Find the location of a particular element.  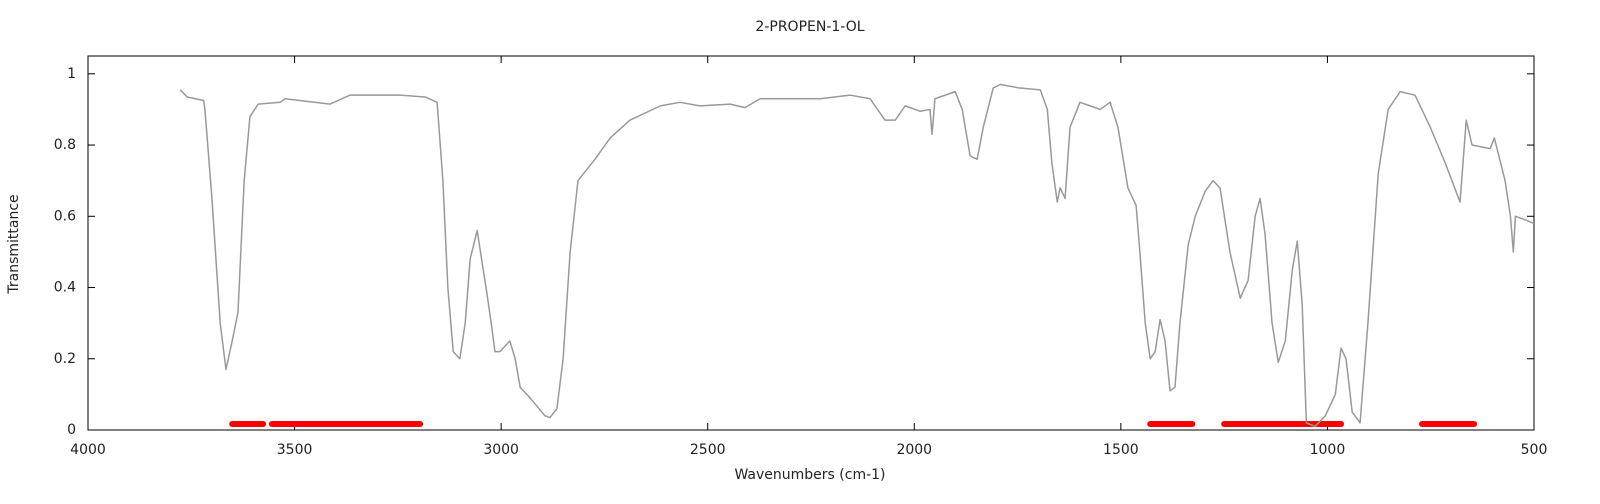

y-axis-label: Transmittance is located at coordinates (14, 244).